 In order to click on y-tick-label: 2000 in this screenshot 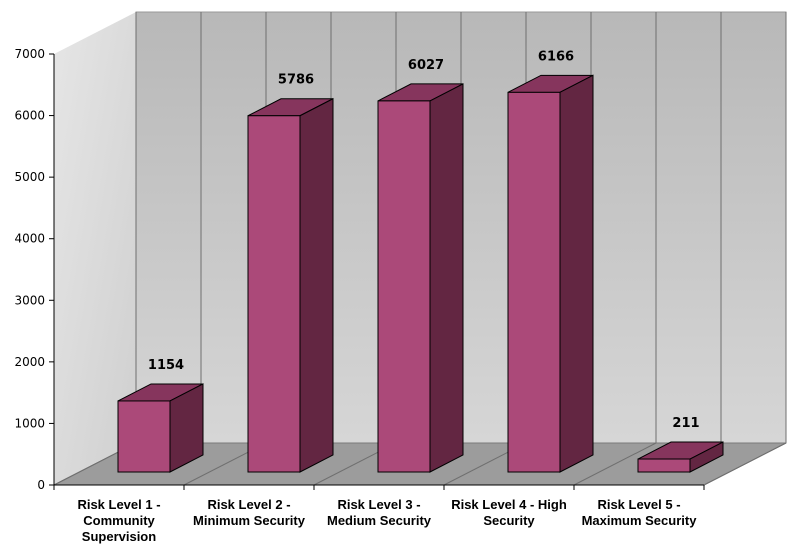, I will do `click(29, 362)`.